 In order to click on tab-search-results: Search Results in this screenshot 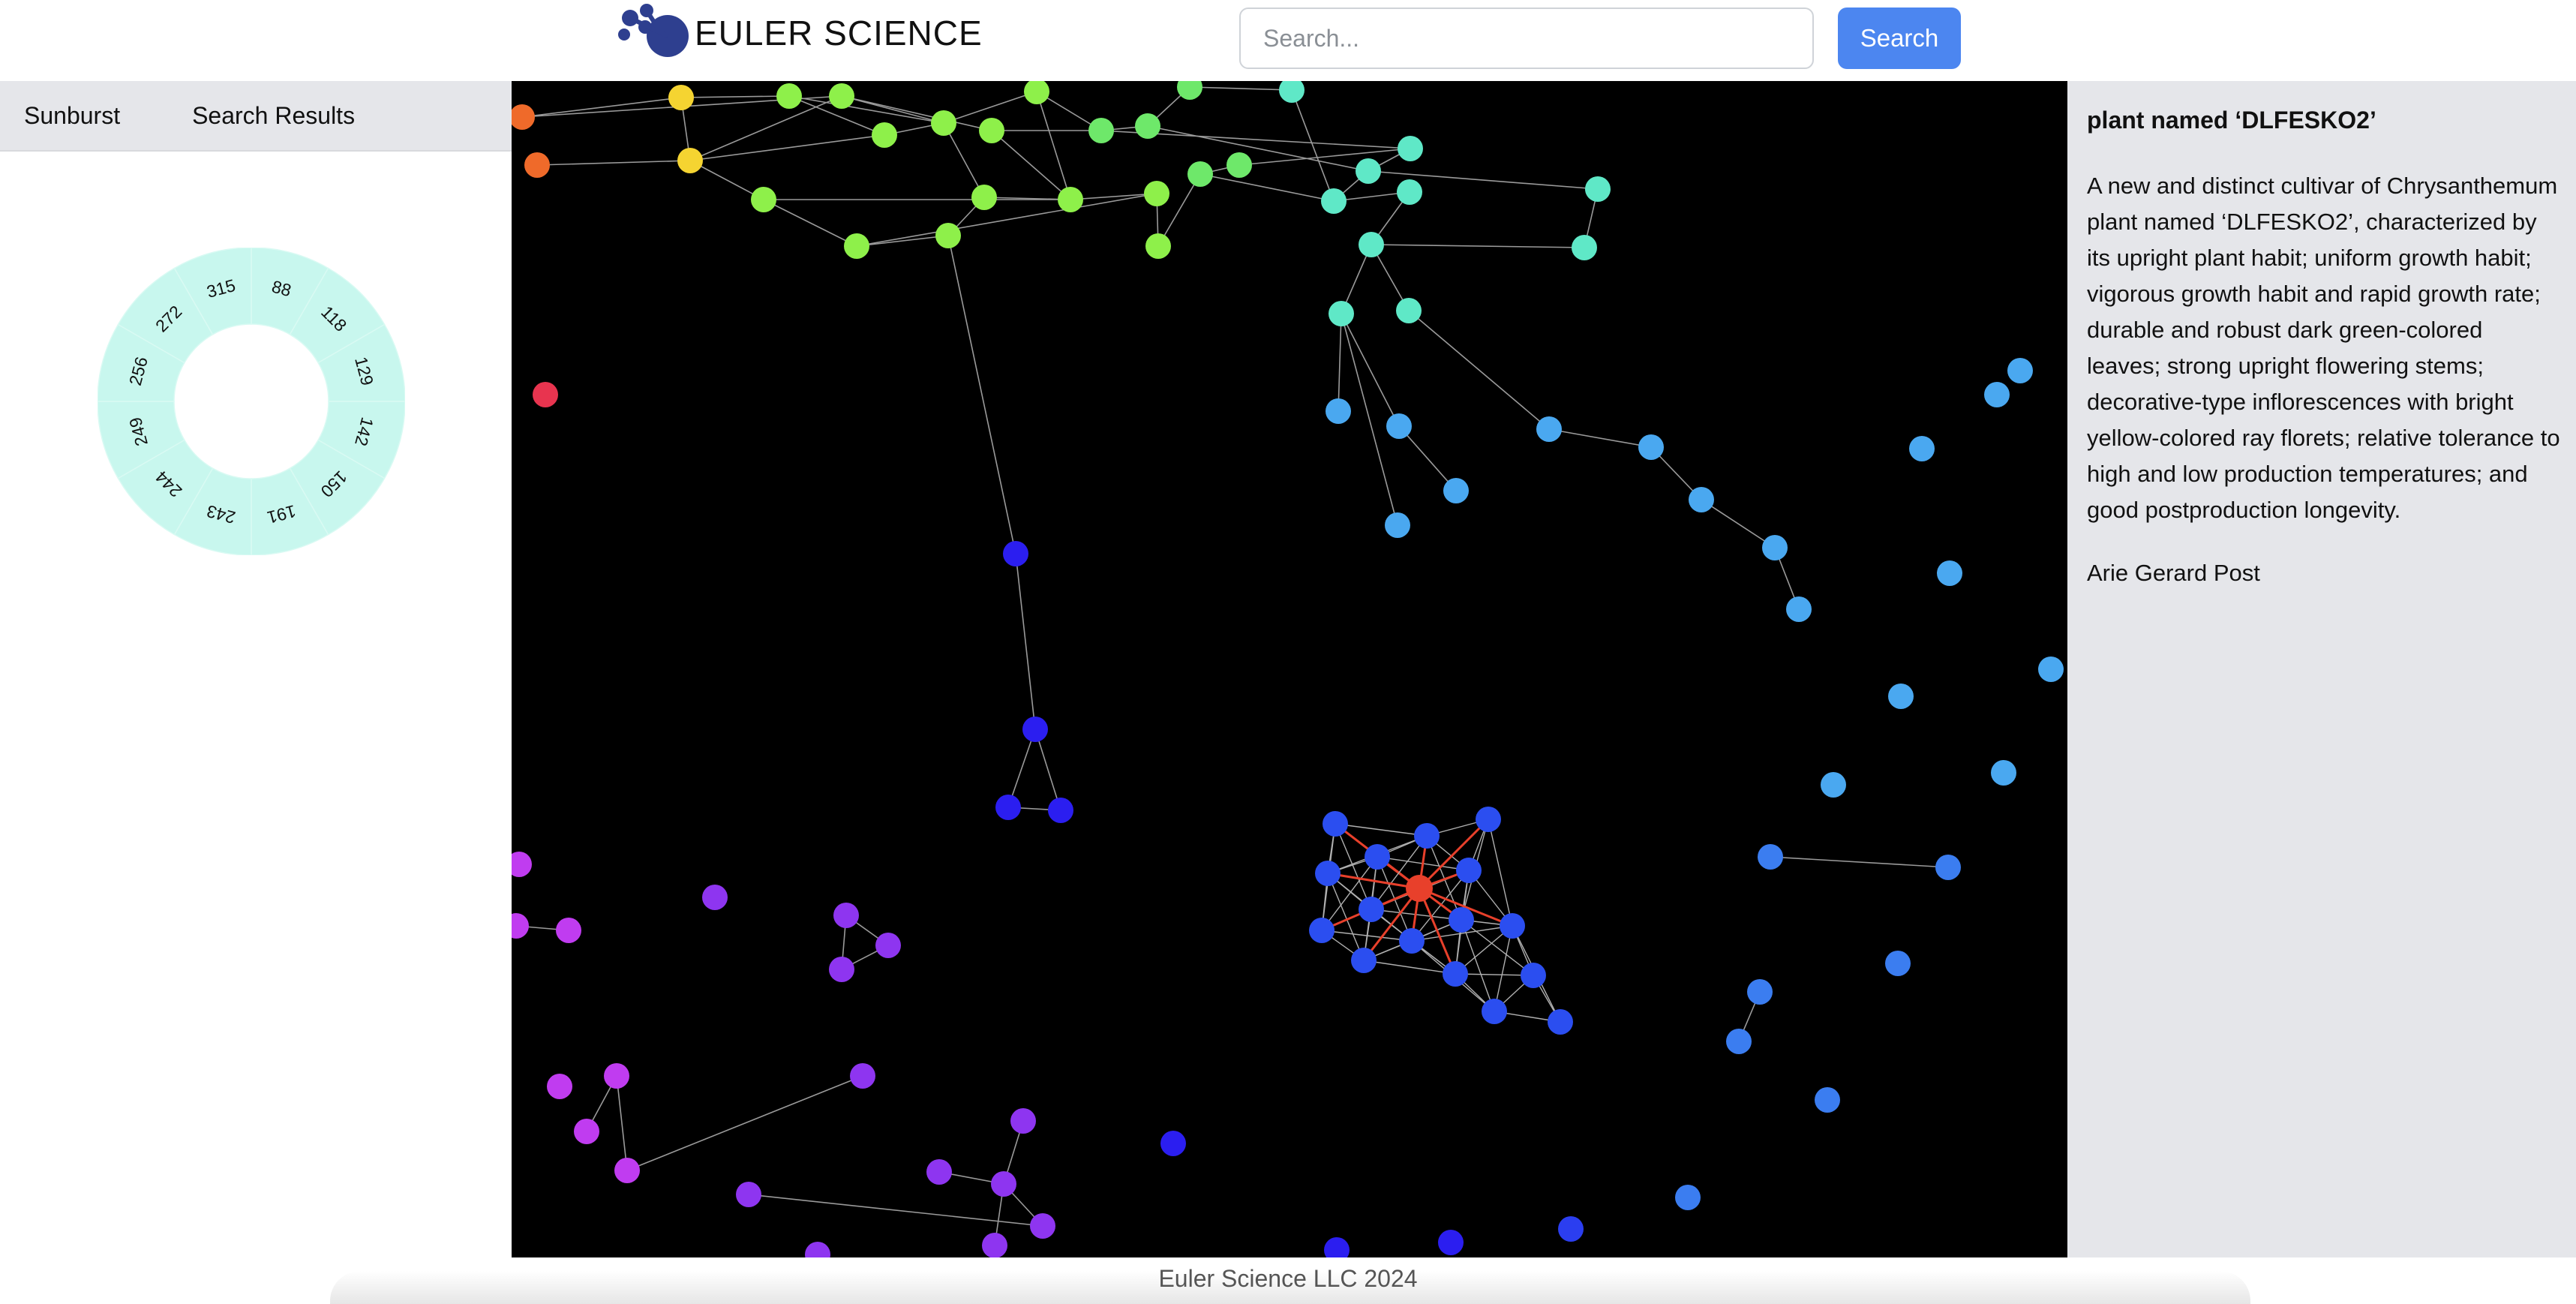, I will do `click(274, 115)`.